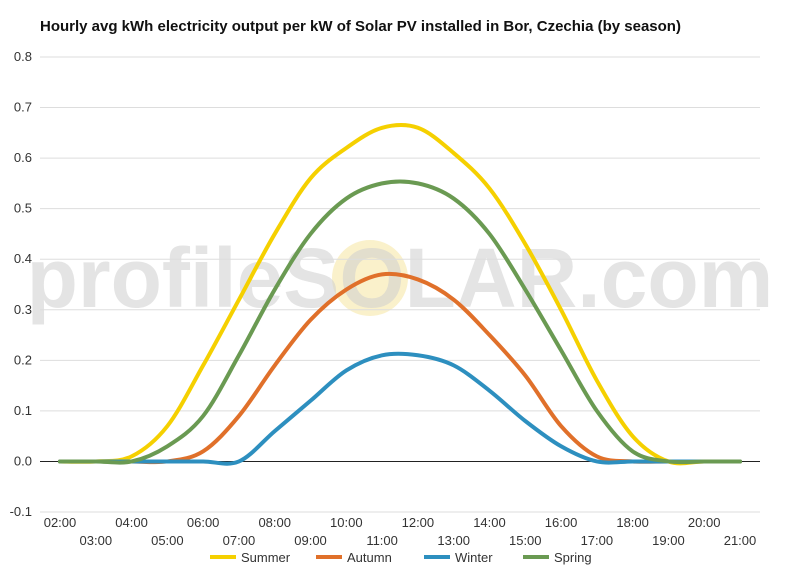  What do you see at coordinates (23, 309) in the screenshot?
I see `y-tick-label: 0.3` at bounding box center [23, 309].